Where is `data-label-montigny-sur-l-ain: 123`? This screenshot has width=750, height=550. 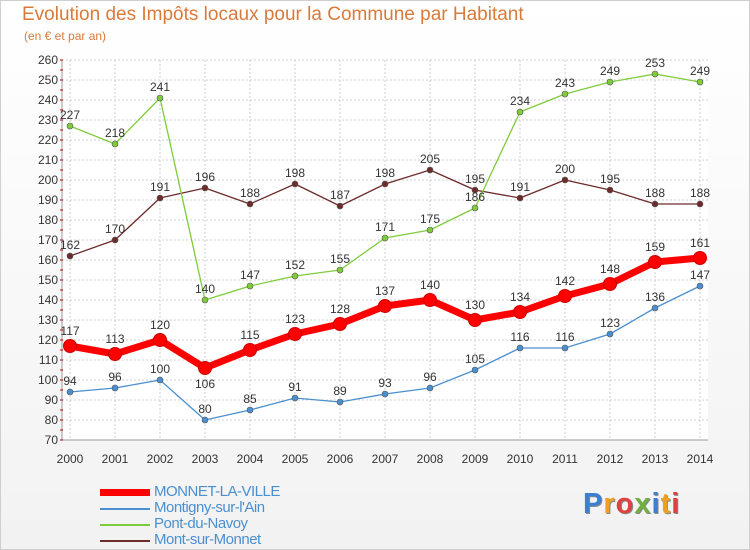
data-label-montigny-sur-l-ain: 123 is located at coordinates (610, 323).